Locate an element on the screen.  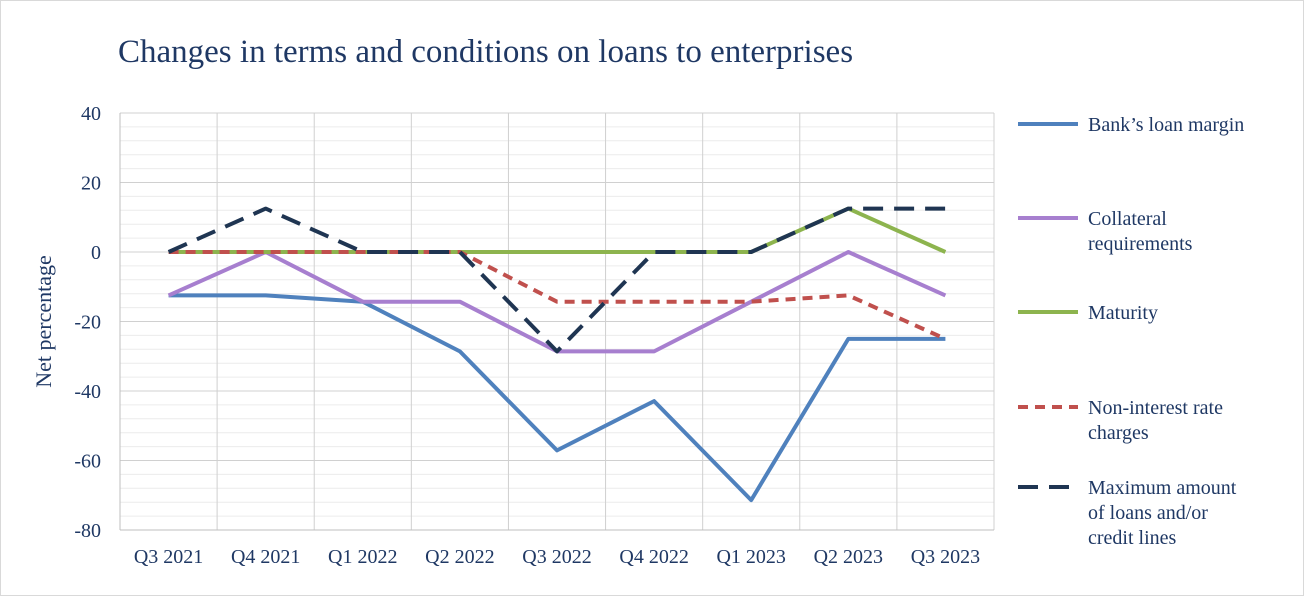
legend-label: requirements is located at coordinates (1140, 244).